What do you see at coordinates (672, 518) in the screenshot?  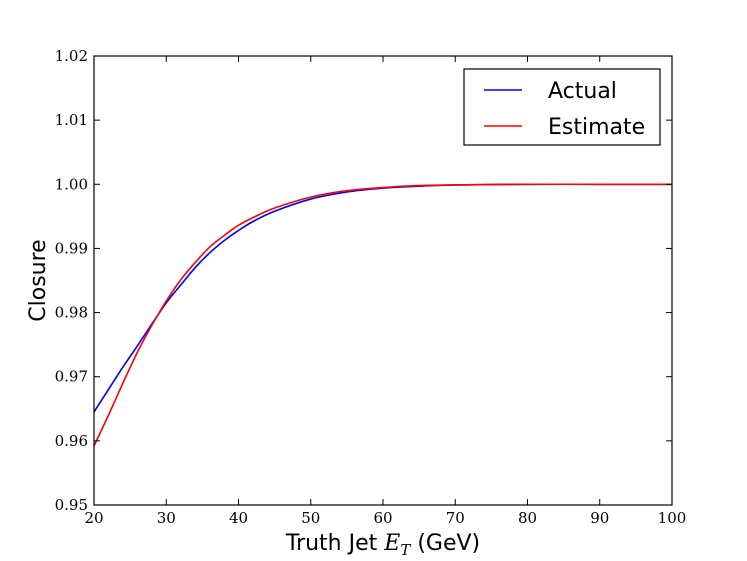 I see `x-tick-label: 100` at bounding box center [672, 518].